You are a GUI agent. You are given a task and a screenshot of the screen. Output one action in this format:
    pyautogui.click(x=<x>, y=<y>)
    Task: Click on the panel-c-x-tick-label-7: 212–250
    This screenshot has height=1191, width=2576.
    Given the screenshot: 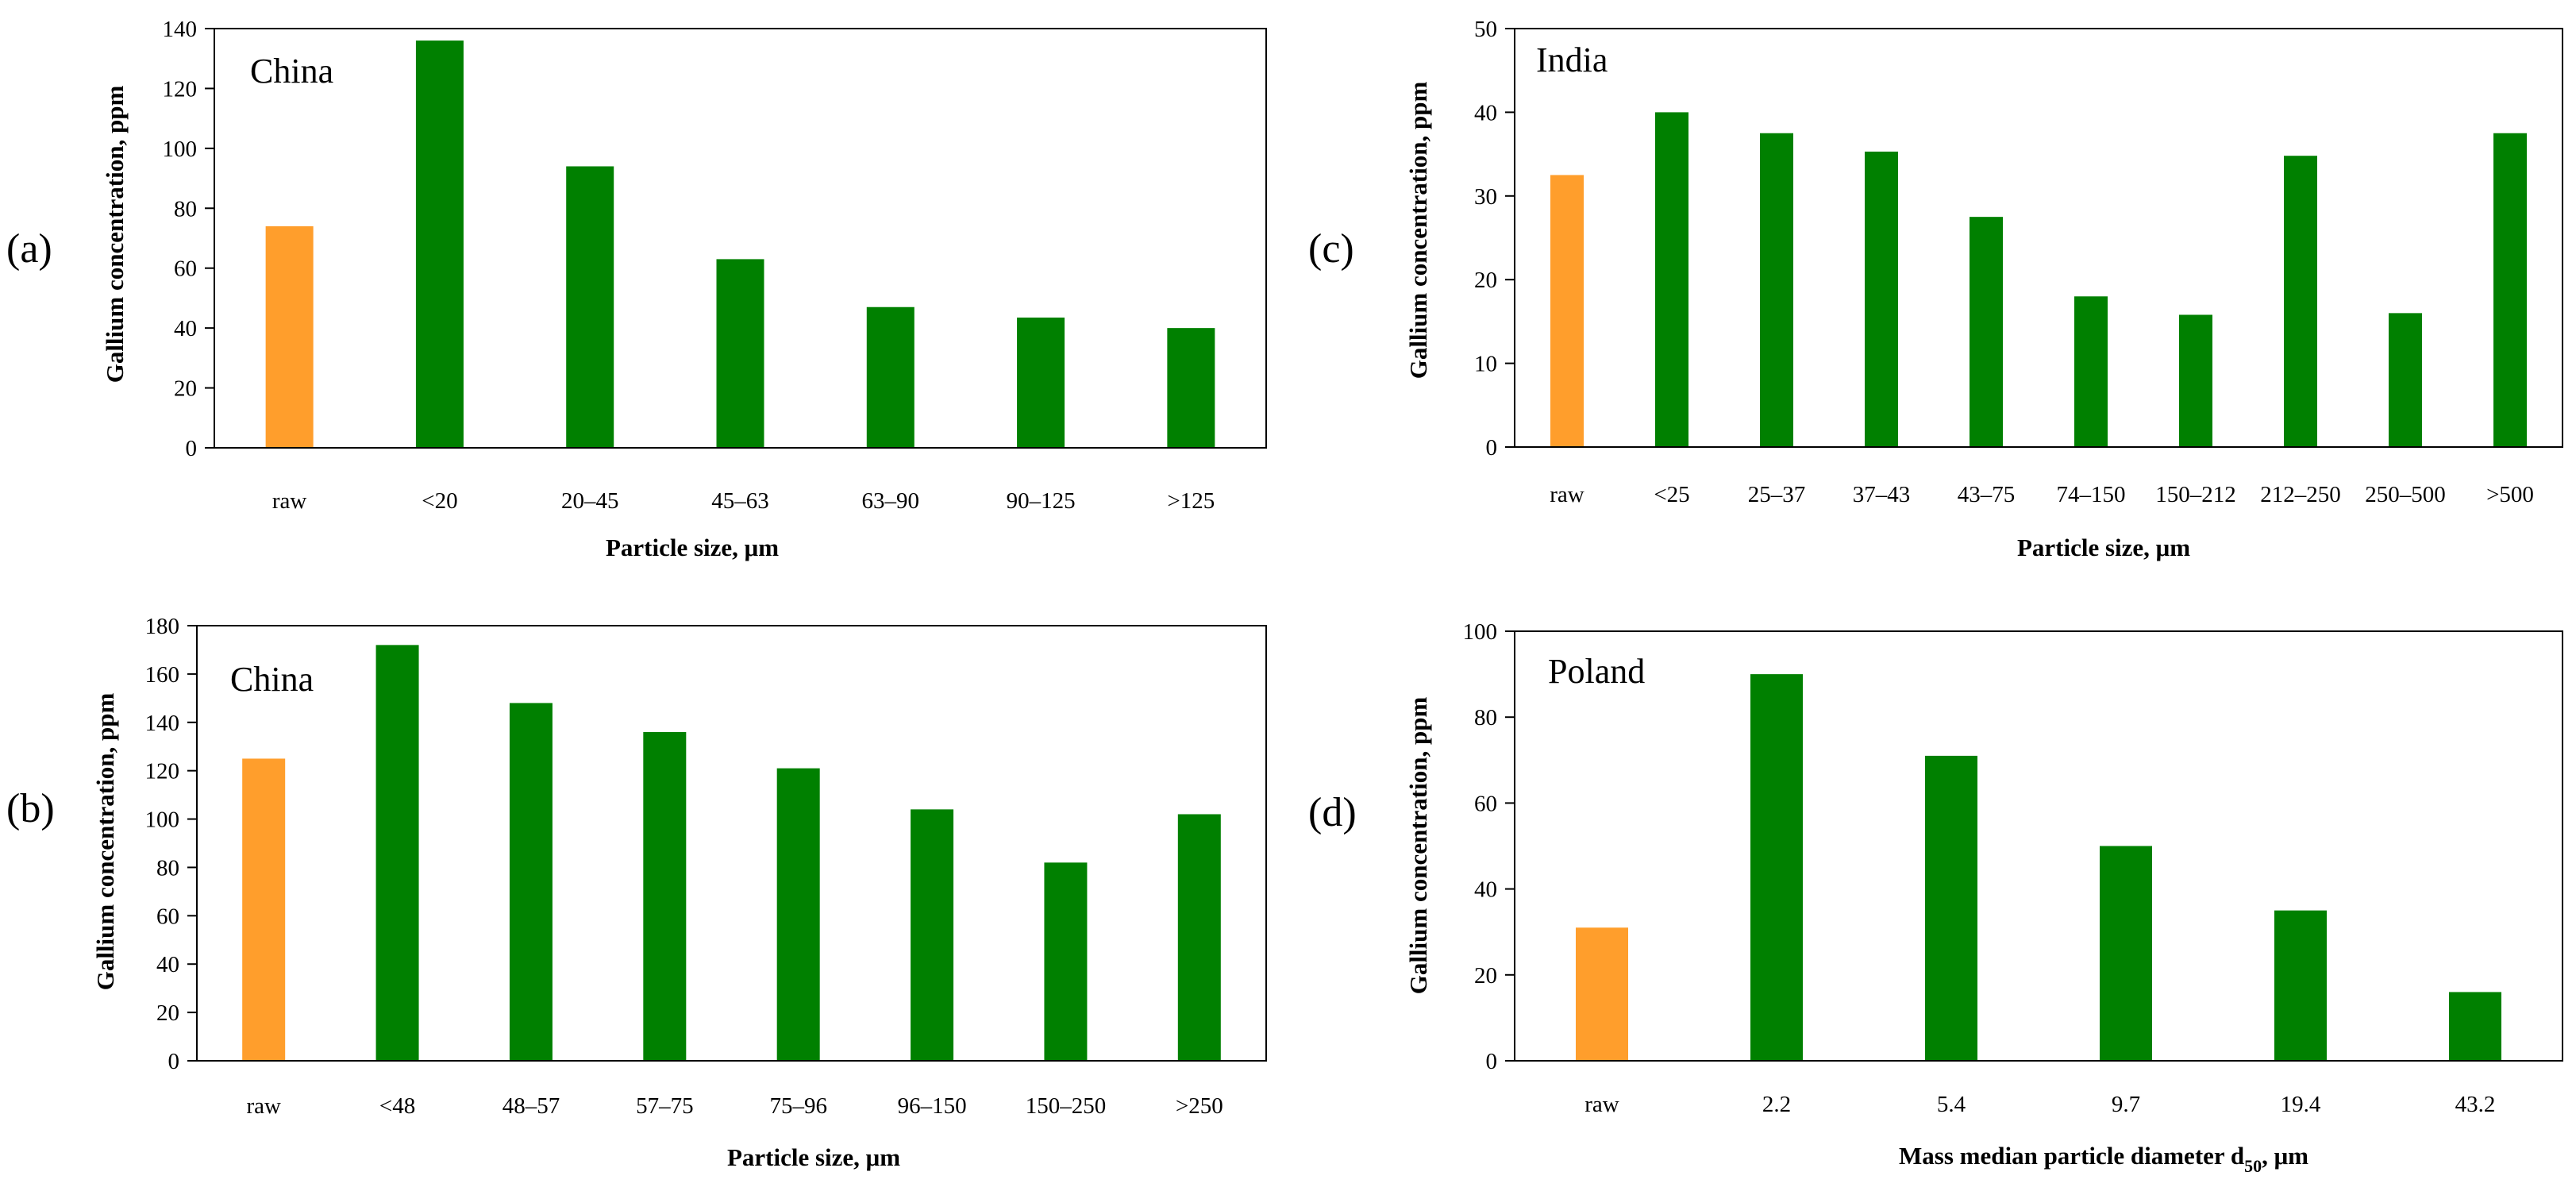 What is the action you would take?
    pyautogui.click(x=2300, y=494)
    